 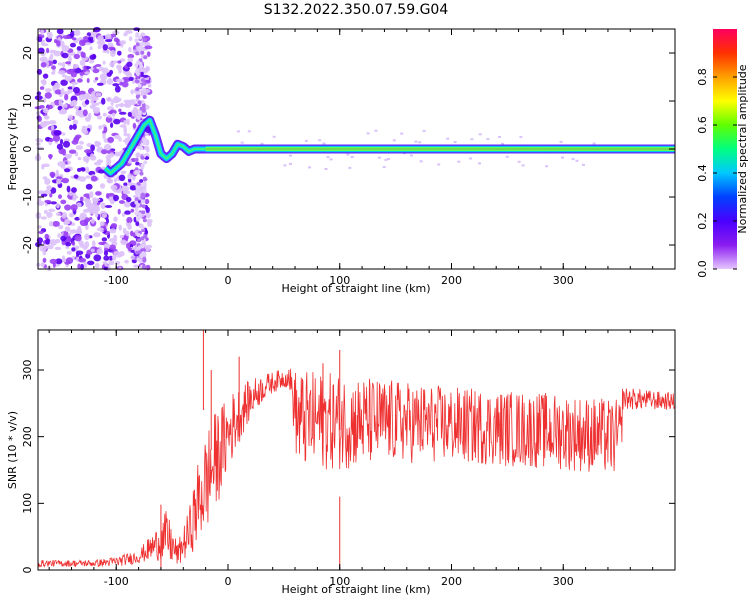 What do you see at coordinates (563, 581) in the screenshot?
I see `x-tick-label: 300` at bounding box center [563, 581].